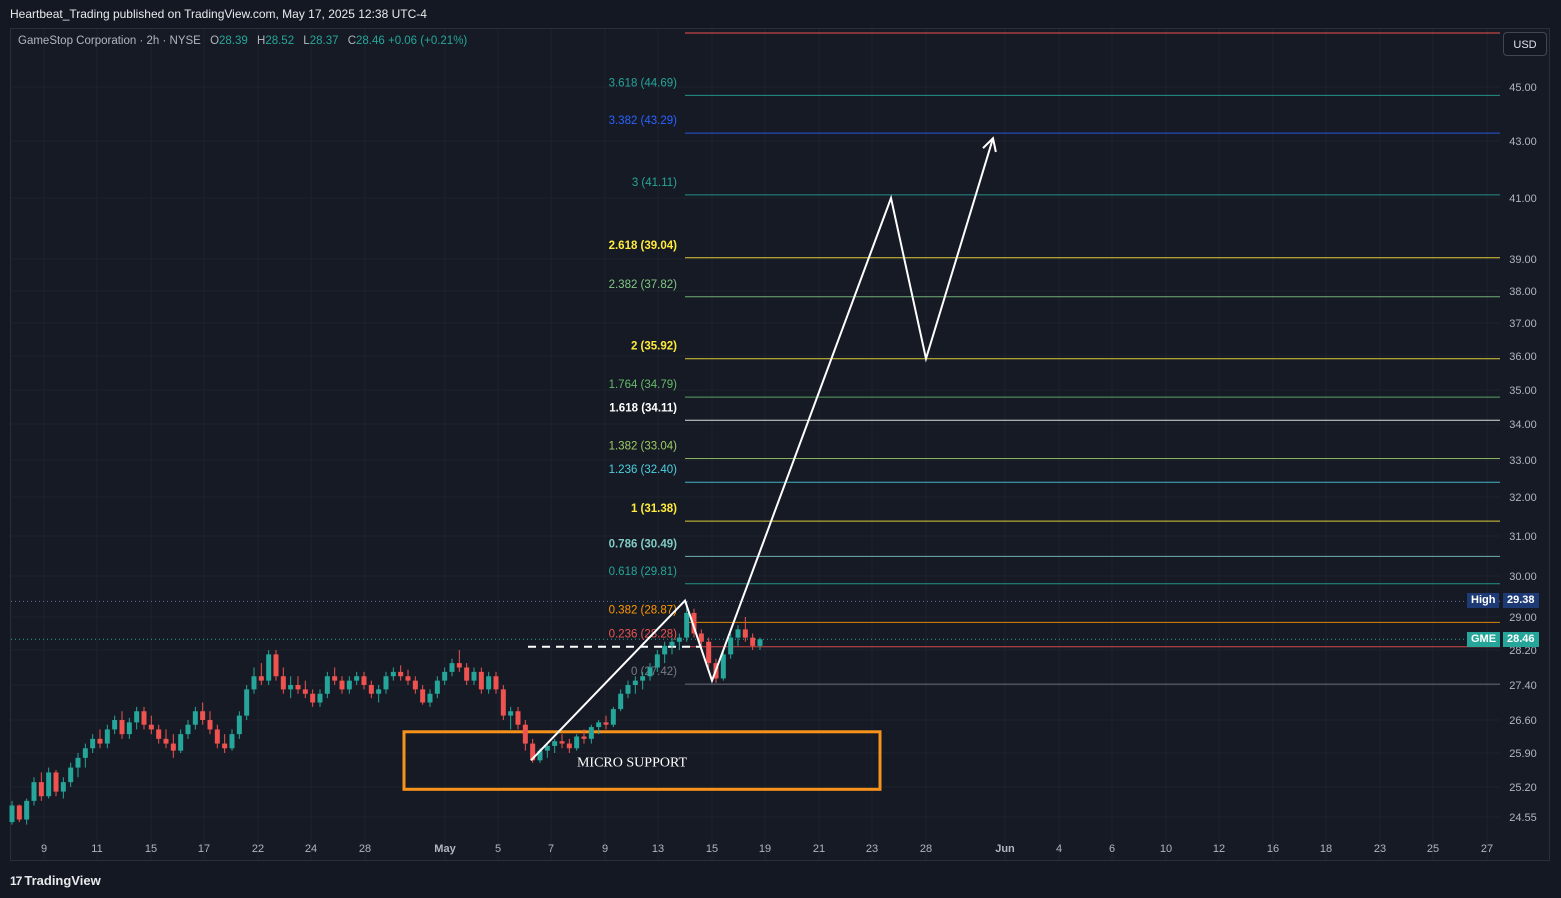 Image resolution: width=1561 pixels, height=898 pixels. What do you see at coordinates (44, 849) in the screenshot?
I see `time-axis-label: 9` at bounding box center [44, 849].